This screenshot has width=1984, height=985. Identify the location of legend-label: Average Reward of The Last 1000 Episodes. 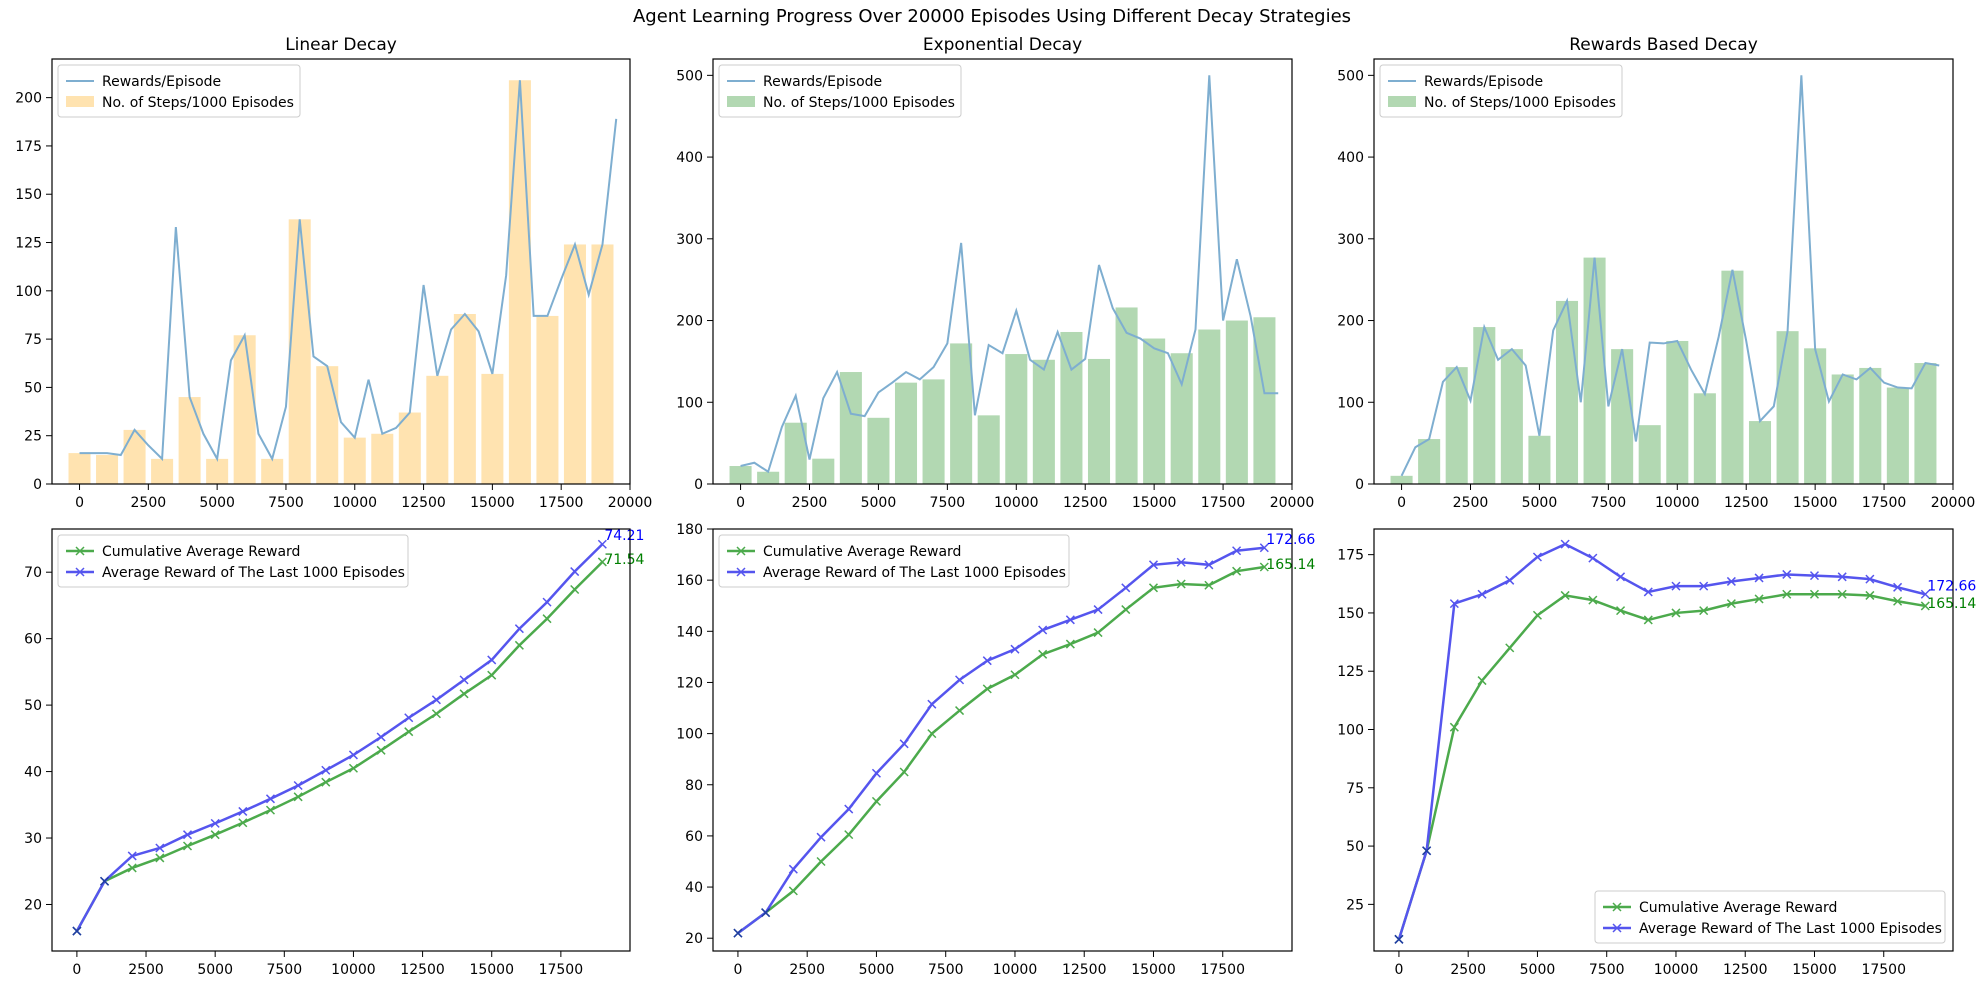
(253, 573).